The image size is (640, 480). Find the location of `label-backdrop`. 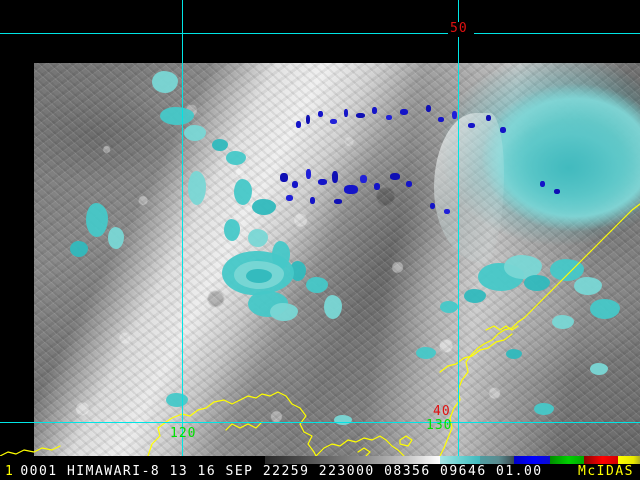

label-backdrop is located at coordinates (461, 29).